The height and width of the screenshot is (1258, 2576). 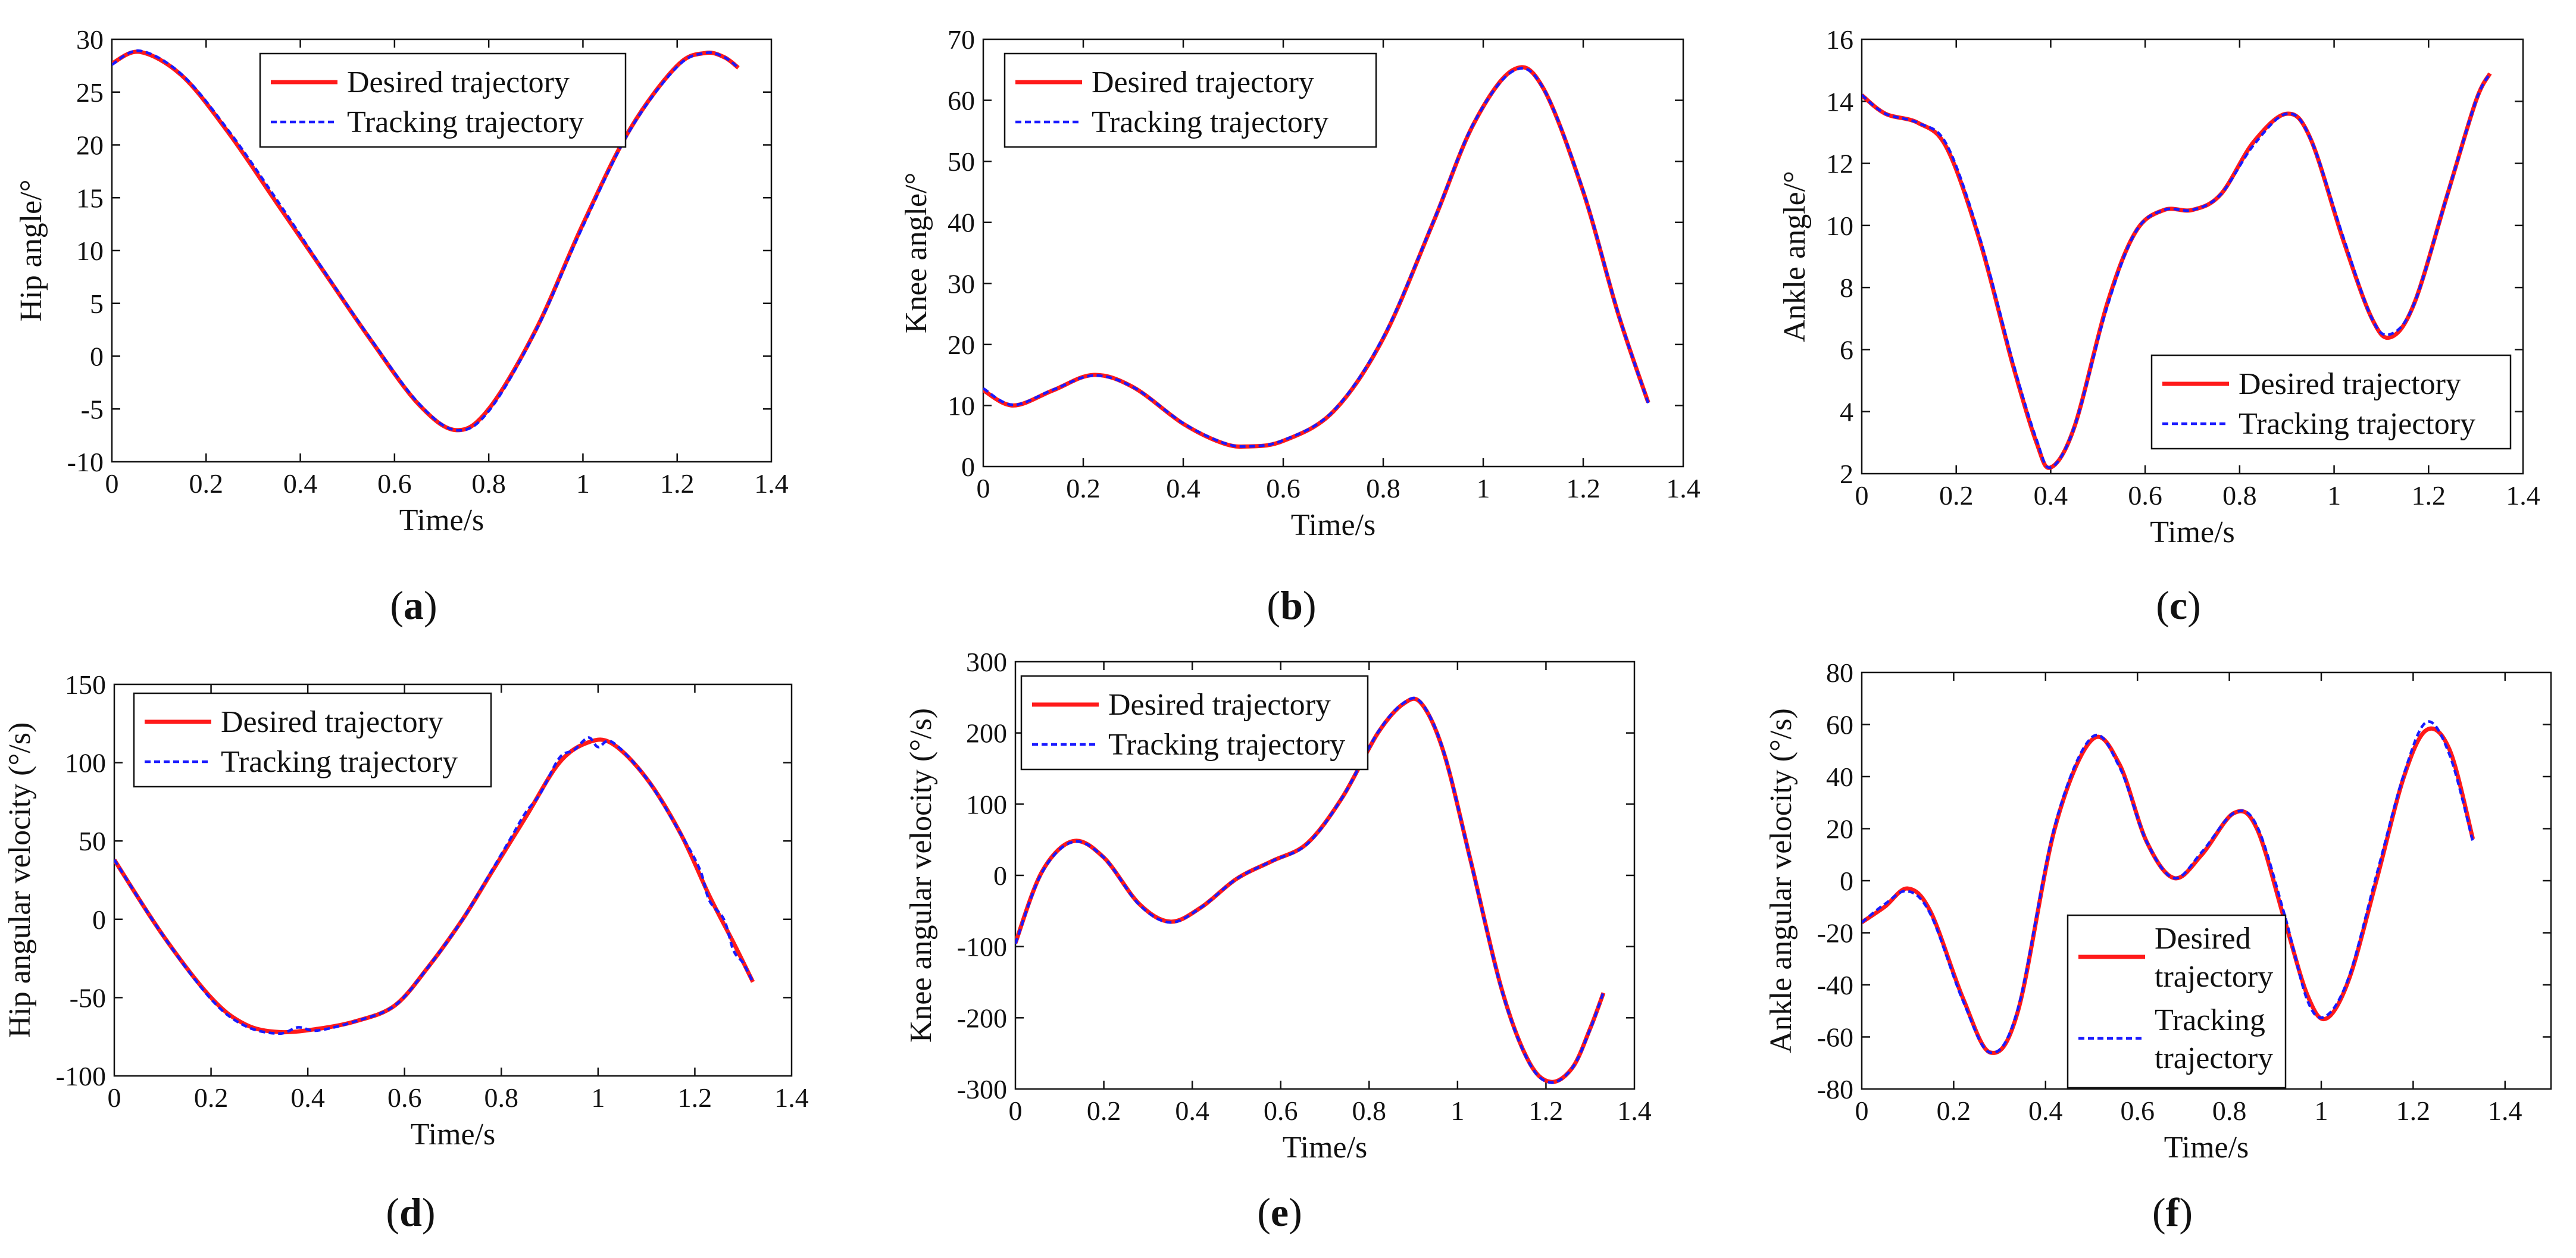 What do you see at coordinates (410, 1212) in the screenshot?
I see `panel-caption-d: (d)` at bounding box center [410, 1212].